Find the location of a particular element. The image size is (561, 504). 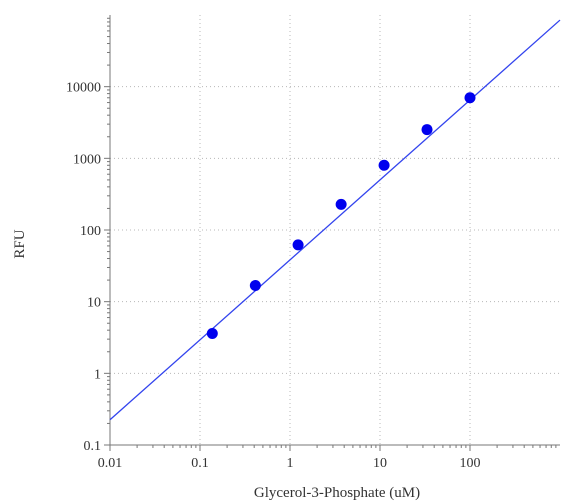

x-tick-label: 1 is located at coordinates (290, 463).